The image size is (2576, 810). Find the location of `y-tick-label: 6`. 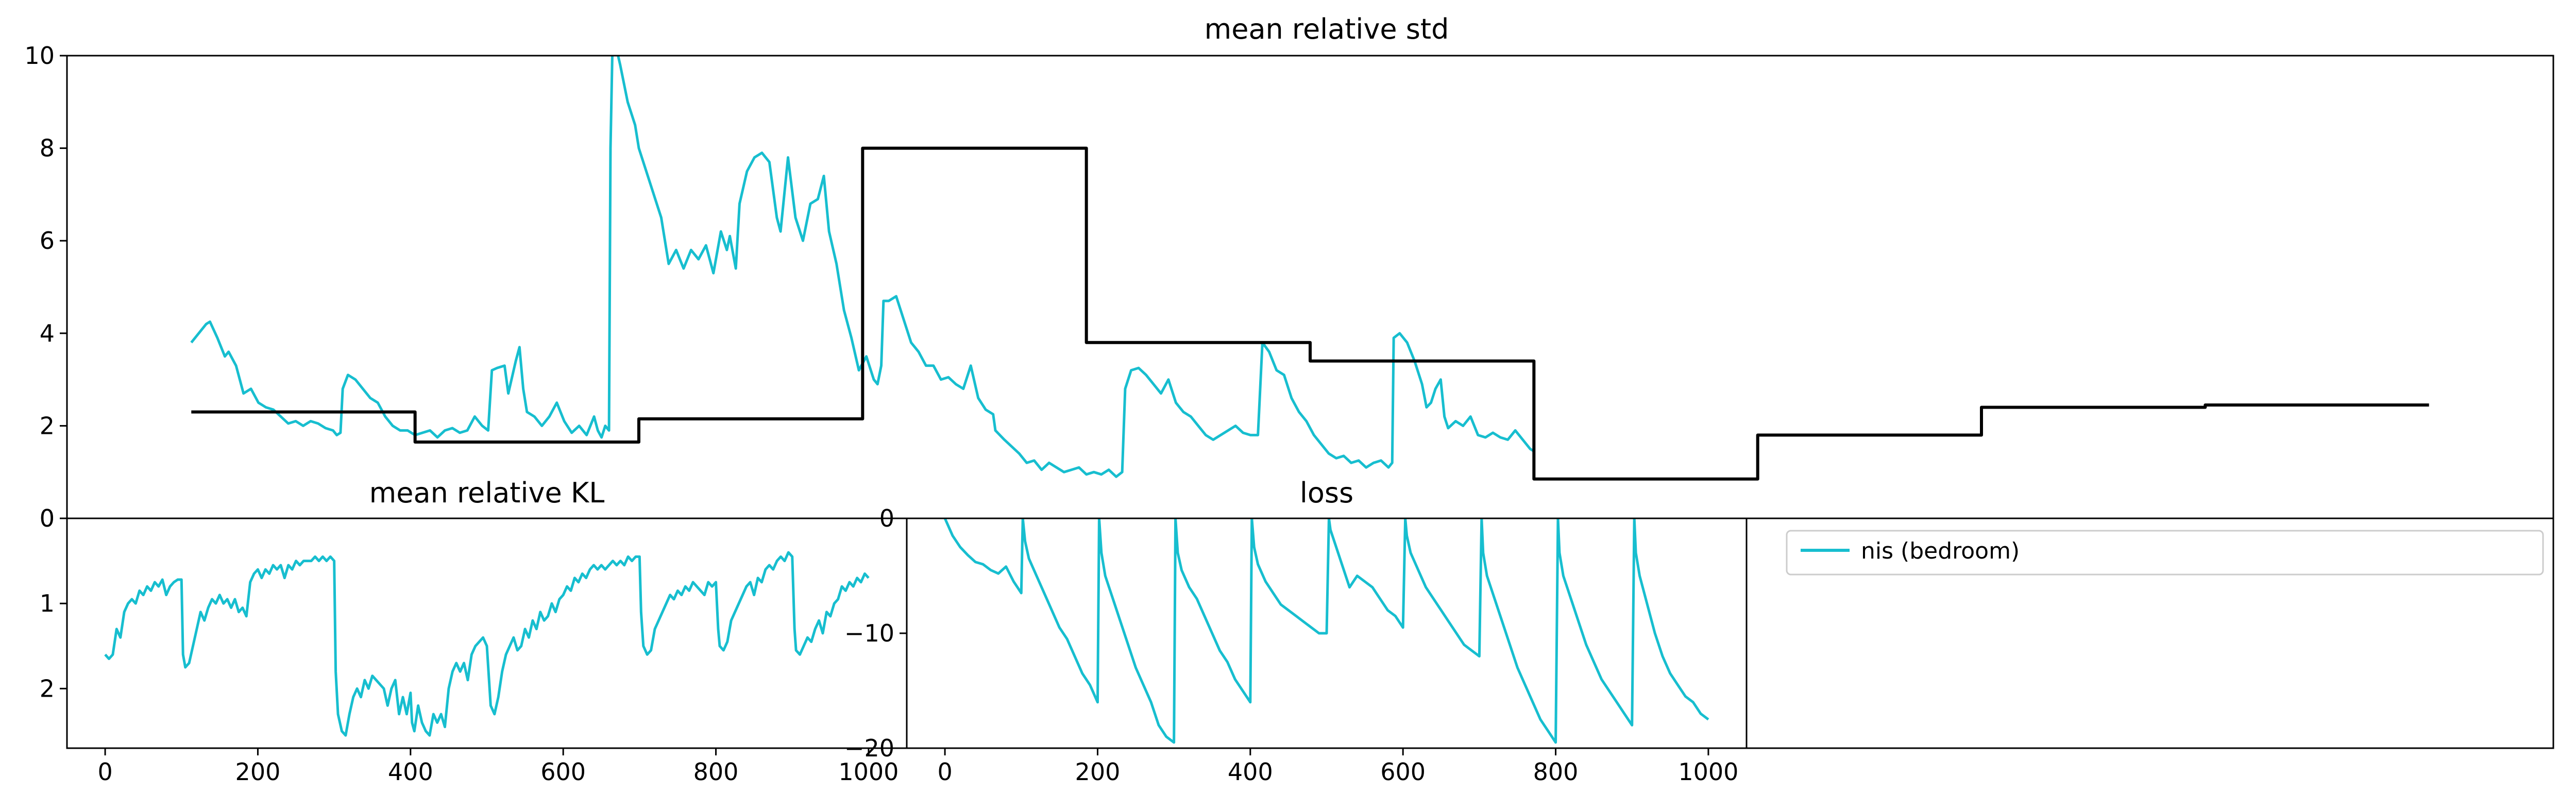

y-tick-label: 6 is located at coordinates (47, 241).